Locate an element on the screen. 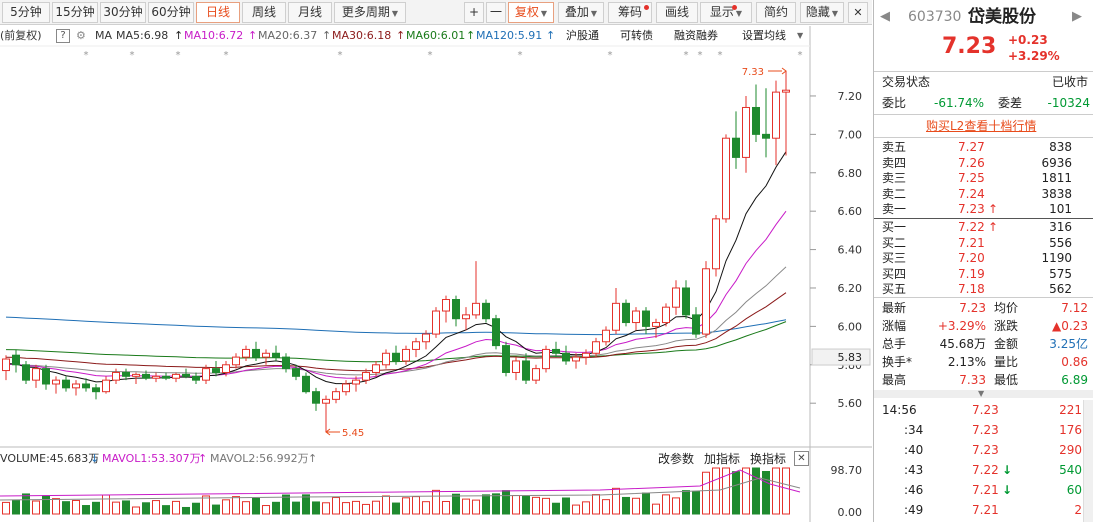  draw-line-button: 画线 is located at coordinates (677, 12).